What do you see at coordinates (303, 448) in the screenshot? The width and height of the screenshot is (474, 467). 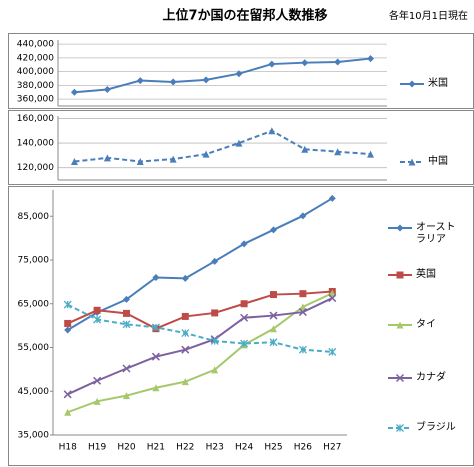 I see `x-tick-label: H26` at bounding box center [303, 448].